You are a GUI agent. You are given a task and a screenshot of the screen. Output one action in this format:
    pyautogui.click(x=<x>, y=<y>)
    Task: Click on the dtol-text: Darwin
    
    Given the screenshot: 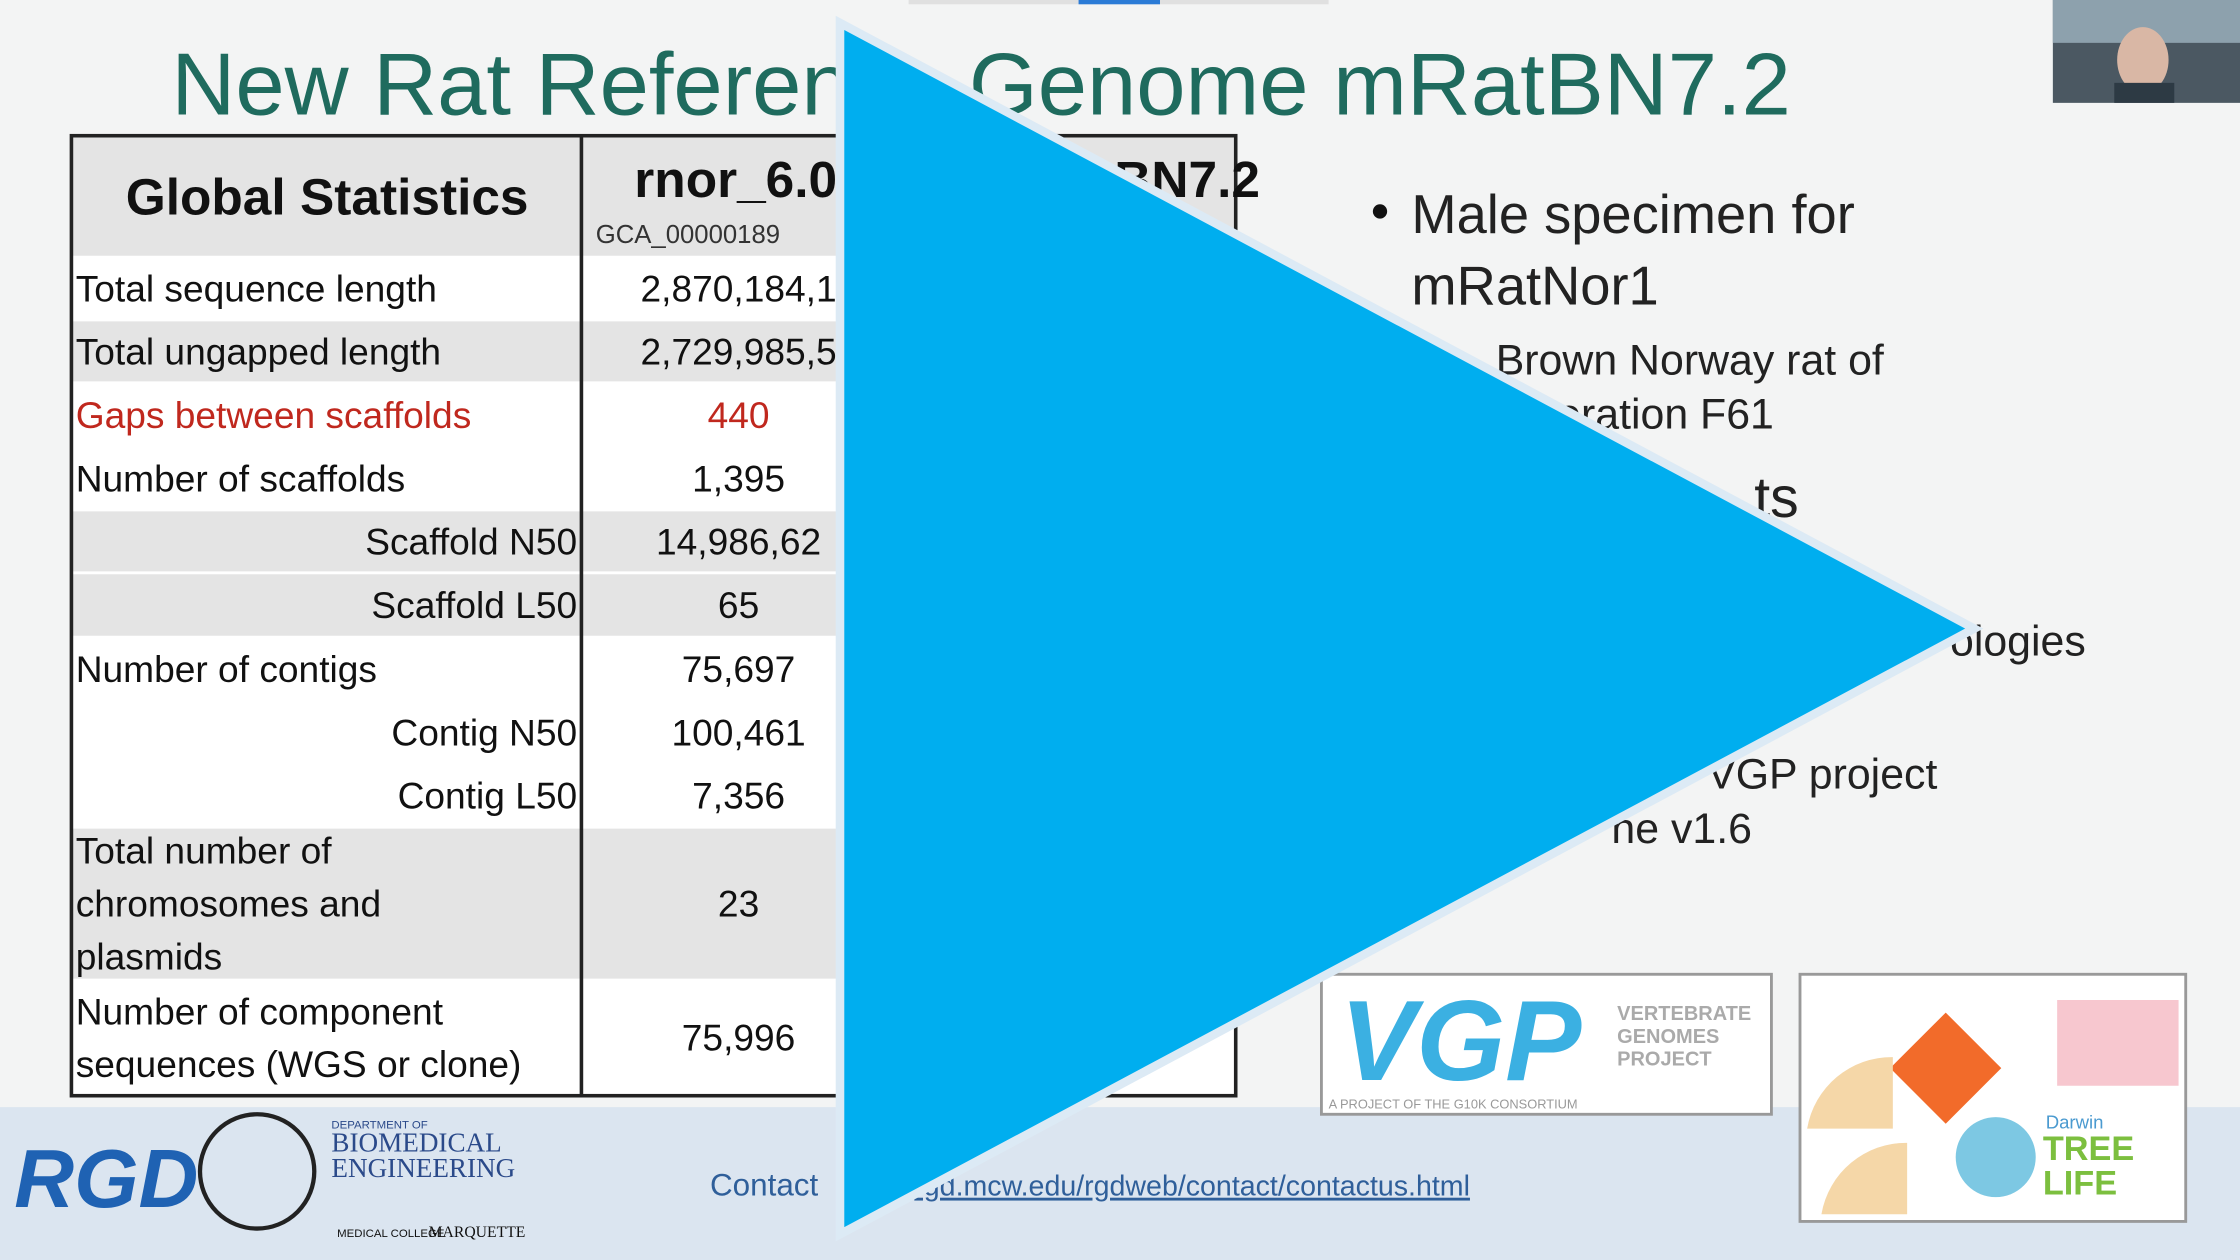 What is the action you would take?
    pyautogui.click(x=2075, y=1122)
    